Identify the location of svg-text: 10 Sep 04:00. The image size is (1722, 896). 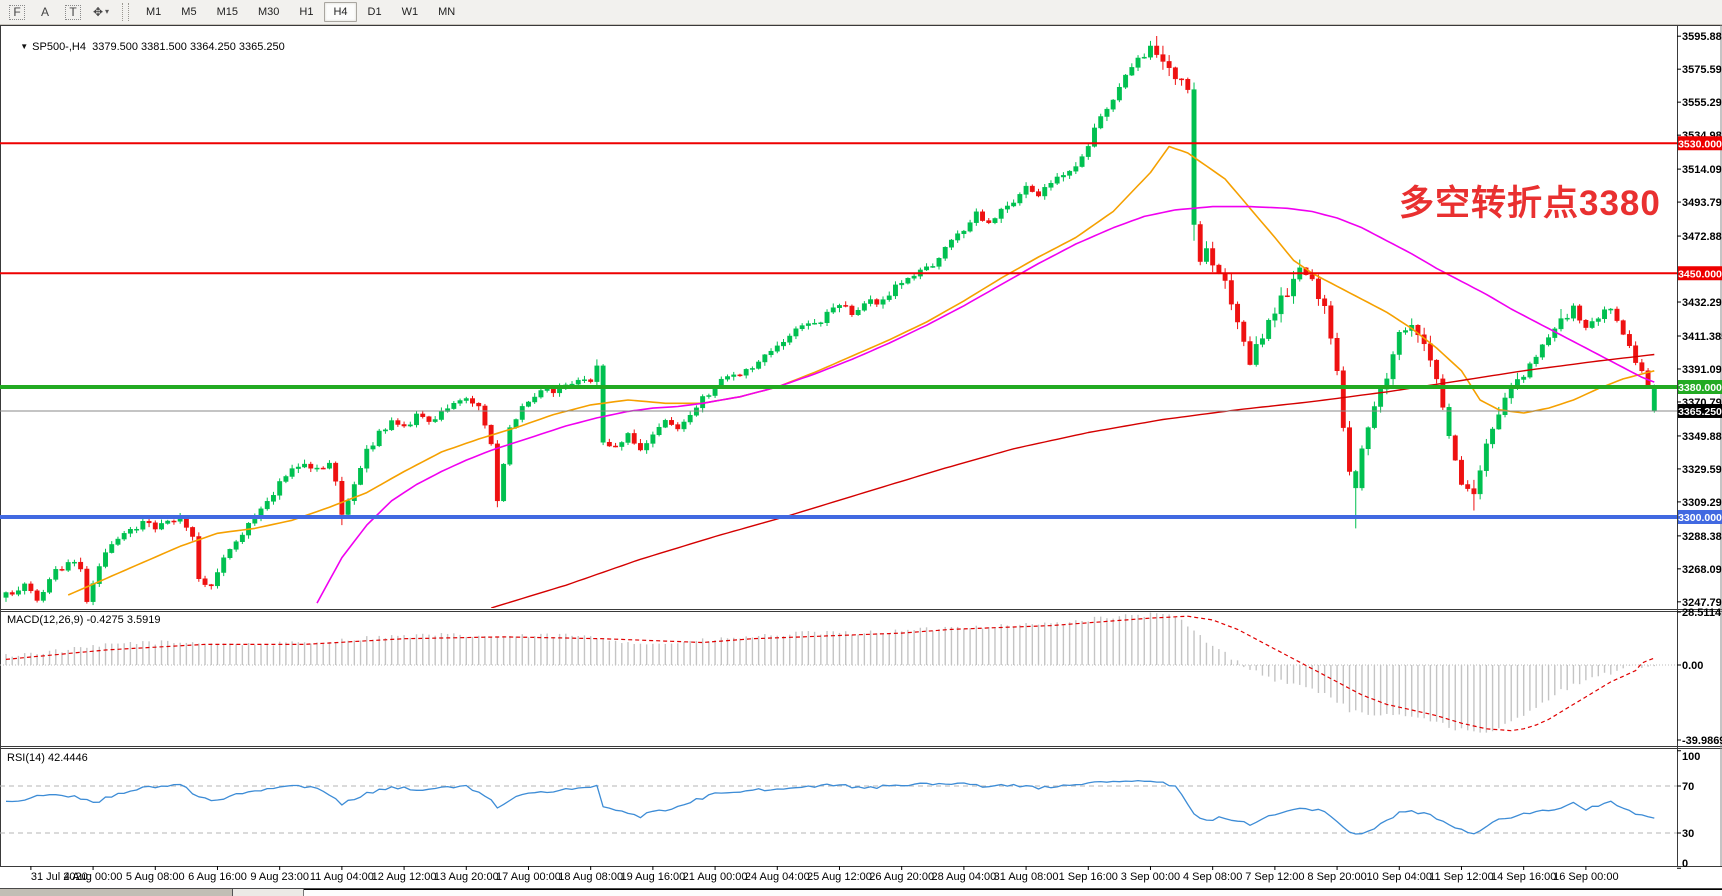
(1399, 877).